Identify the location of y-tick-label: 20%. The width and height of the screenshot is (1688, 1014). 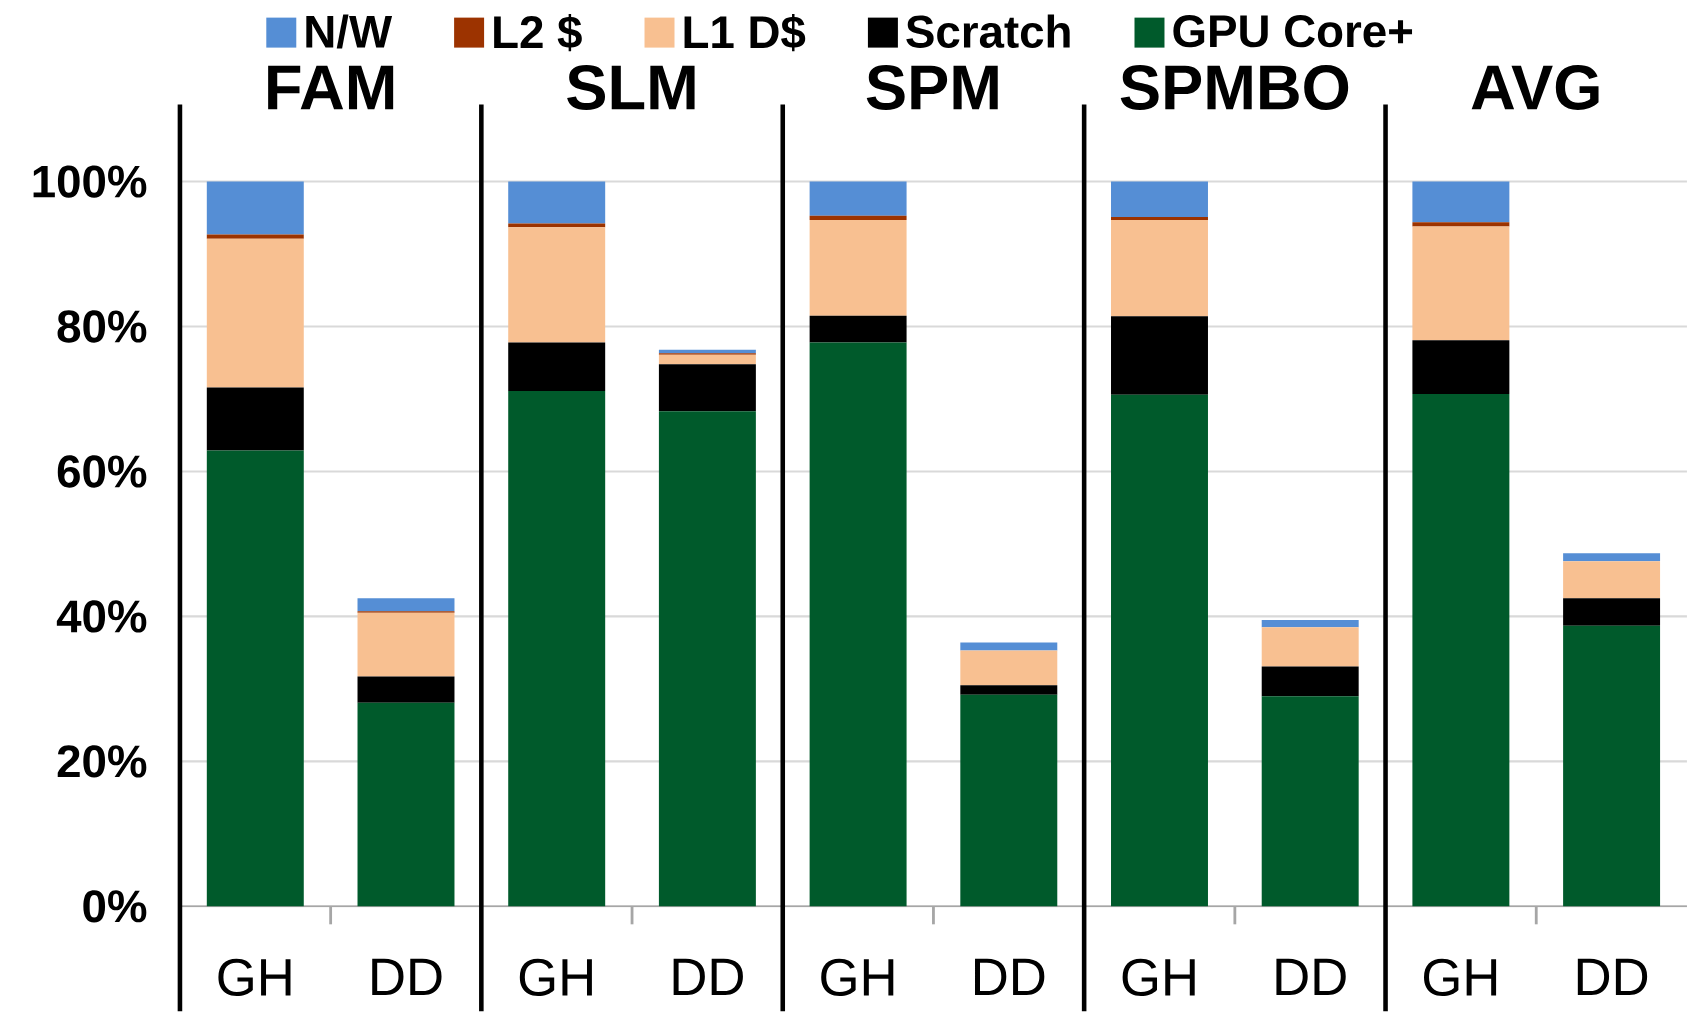
(102, 761).